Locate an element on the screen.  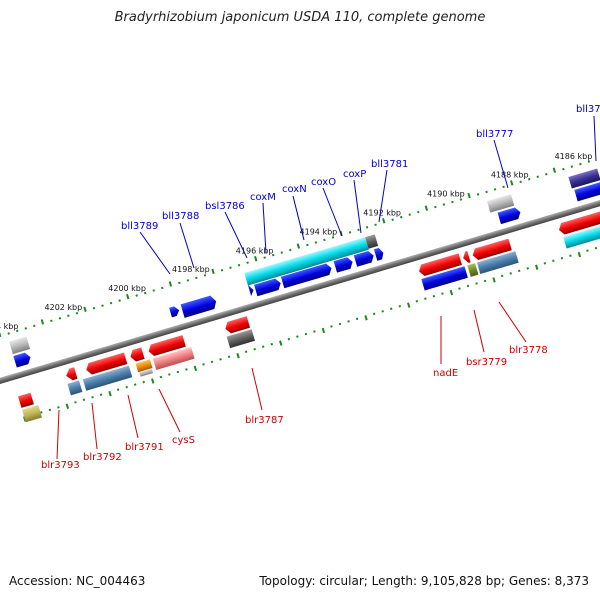
kbp-label: 4200 kbp is located at coordinates (127, 288).